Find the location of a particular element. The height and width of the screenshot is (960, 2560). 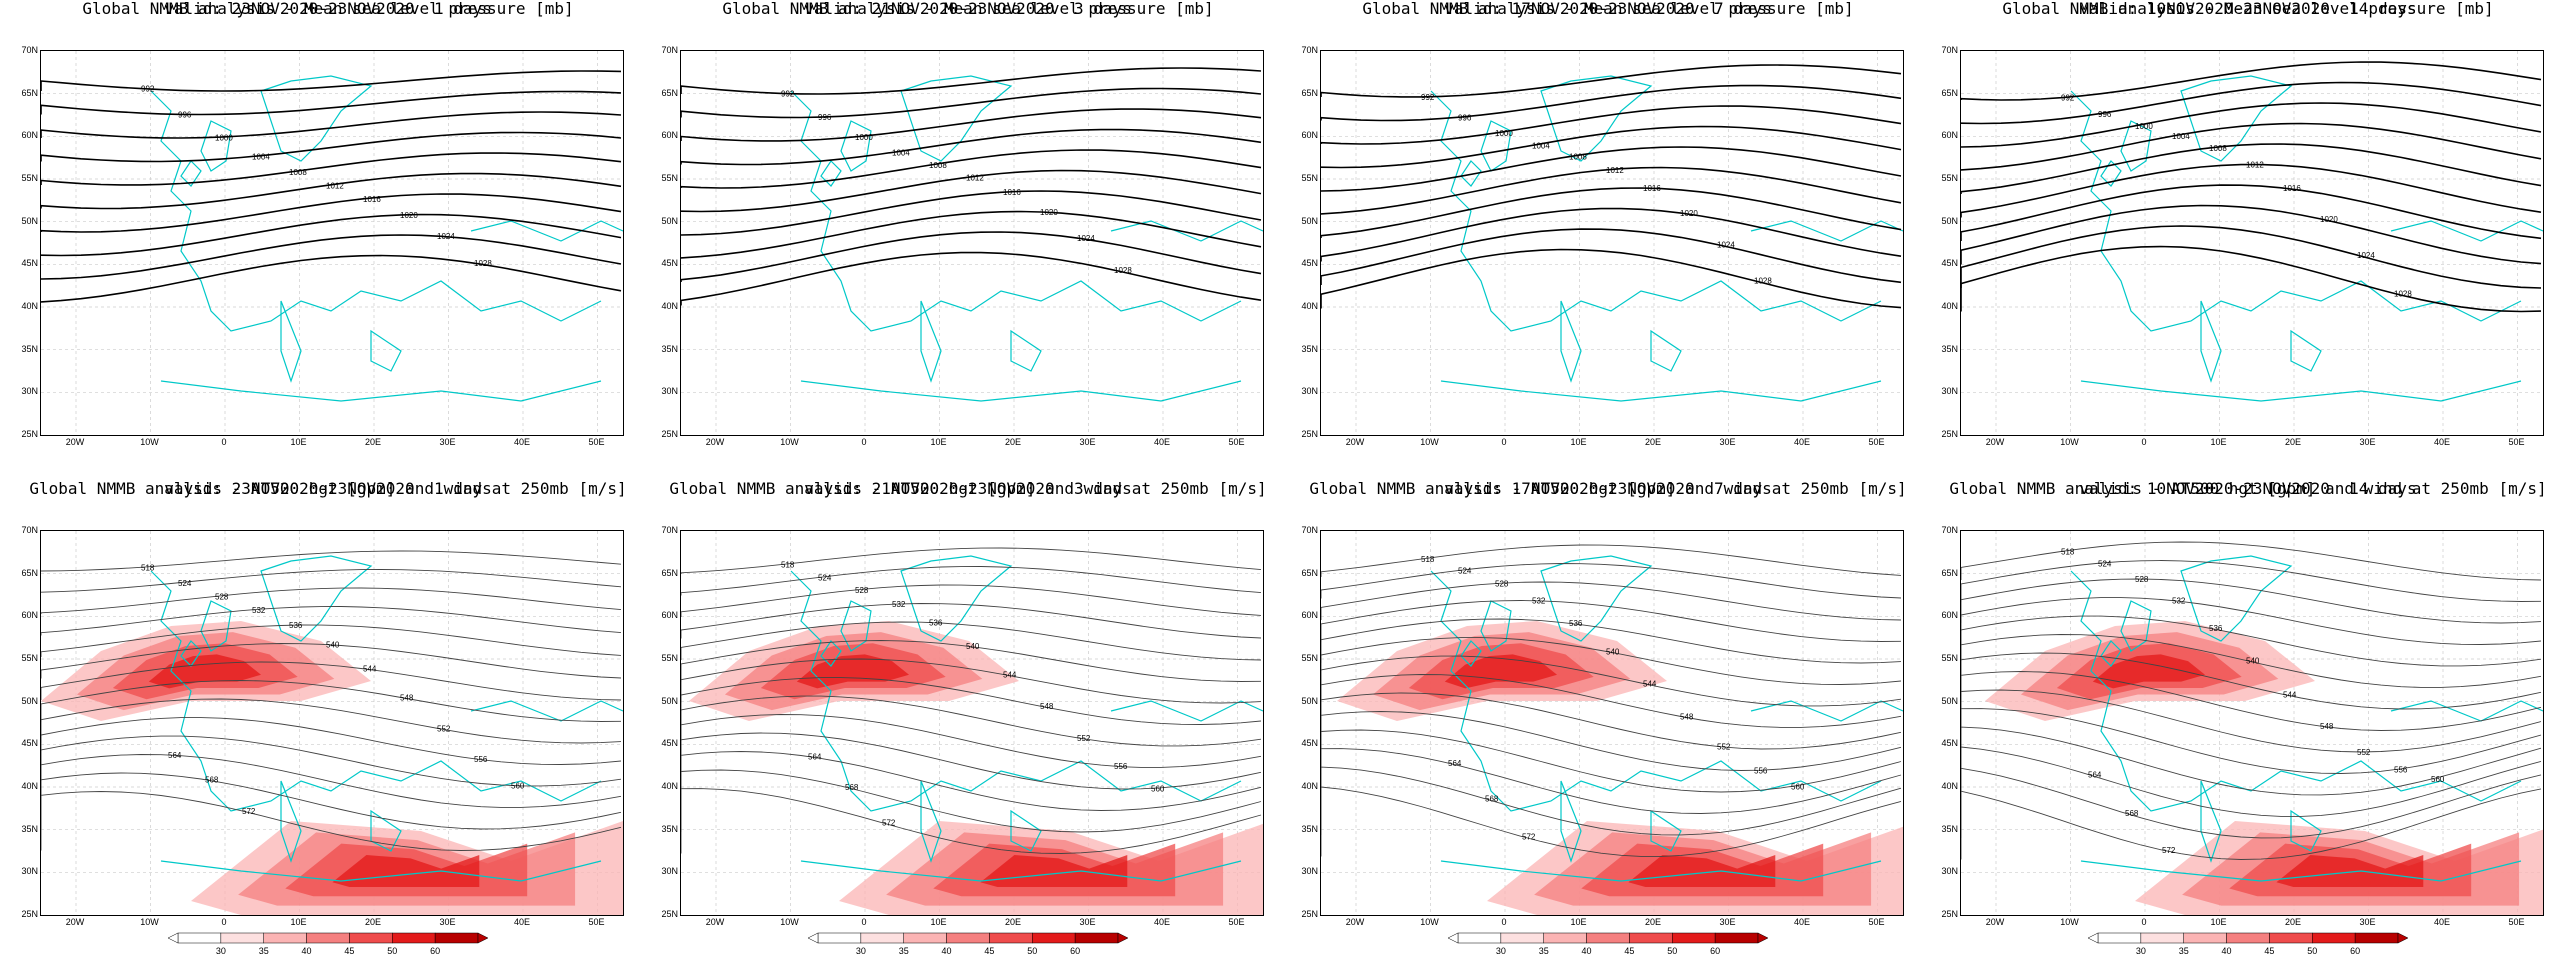

latitude-label: 55N is located at coordinates (669, 658).